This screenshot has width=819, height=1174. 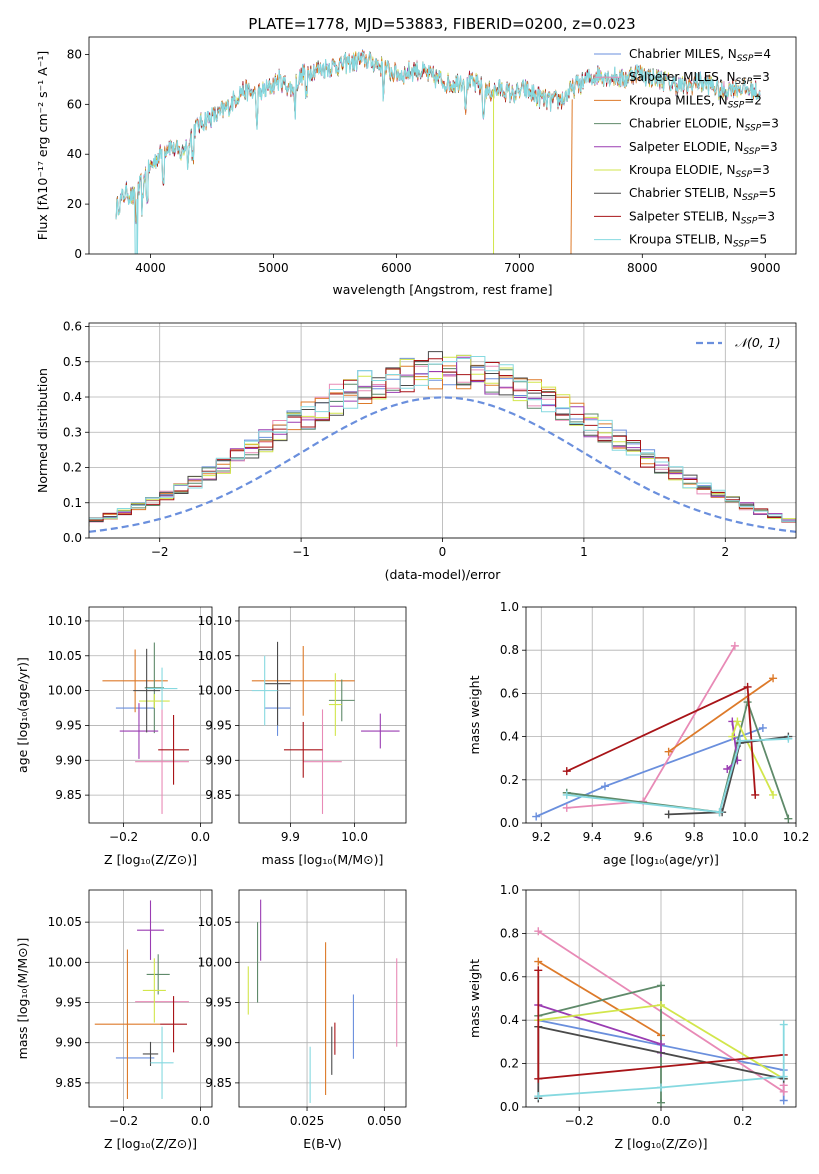 What do you see at coordinates (322, 1143) in the screenshot?
I see `mass-vs-ebv-xlabel: E(B-V)` at bounding box center [322, 1143].